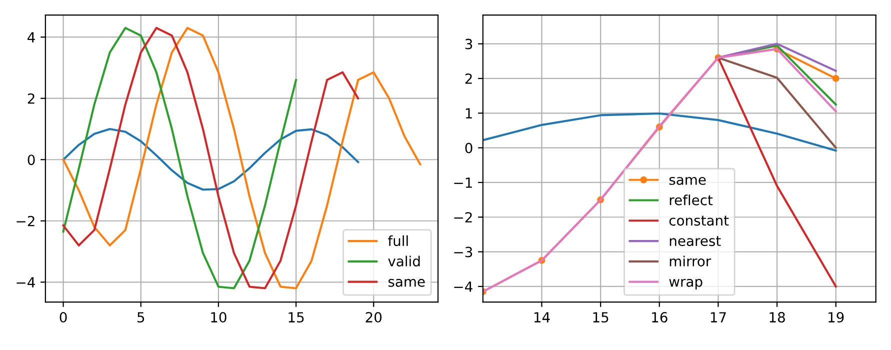  I want to click on x-tick-label: 19, so click(836, 317).